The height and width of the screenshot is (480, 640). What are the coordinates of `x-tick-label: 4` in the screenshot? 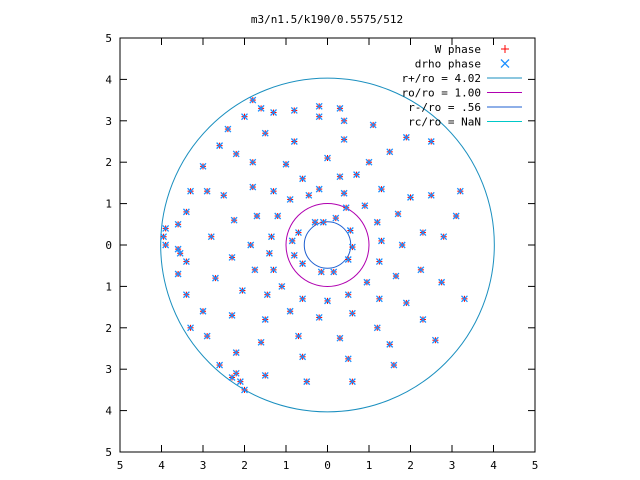 It's located at (161, 465).